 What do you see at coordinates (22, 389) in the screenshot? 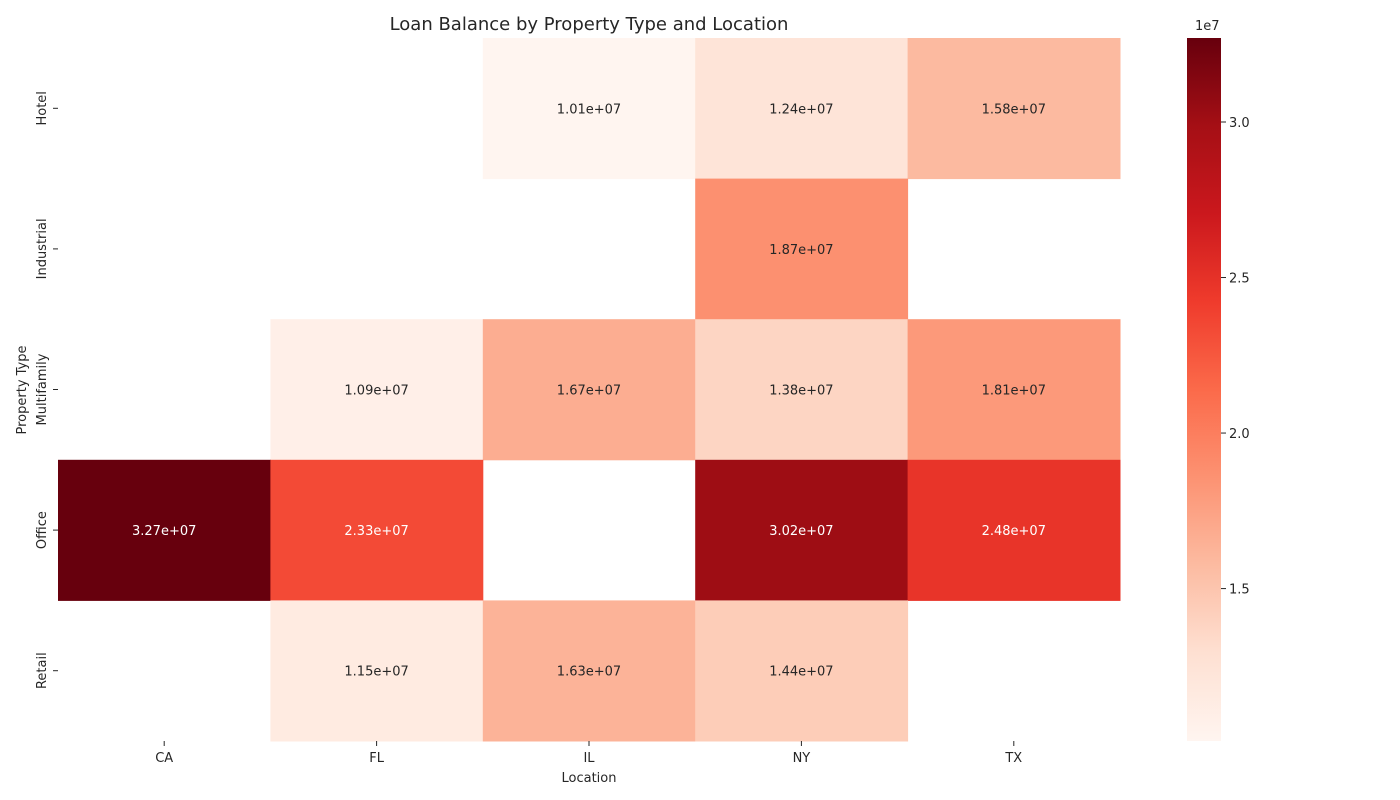
I see `y-axis-title: Property Type` at bounding box center [22, 389].